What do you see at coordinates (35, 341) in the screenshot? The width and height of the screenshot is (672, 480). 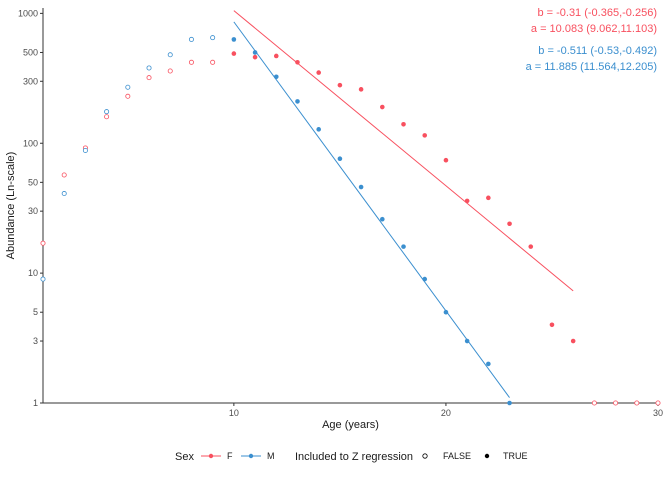 I see `y-tick-label: 3` at bounding box center [35, 341].